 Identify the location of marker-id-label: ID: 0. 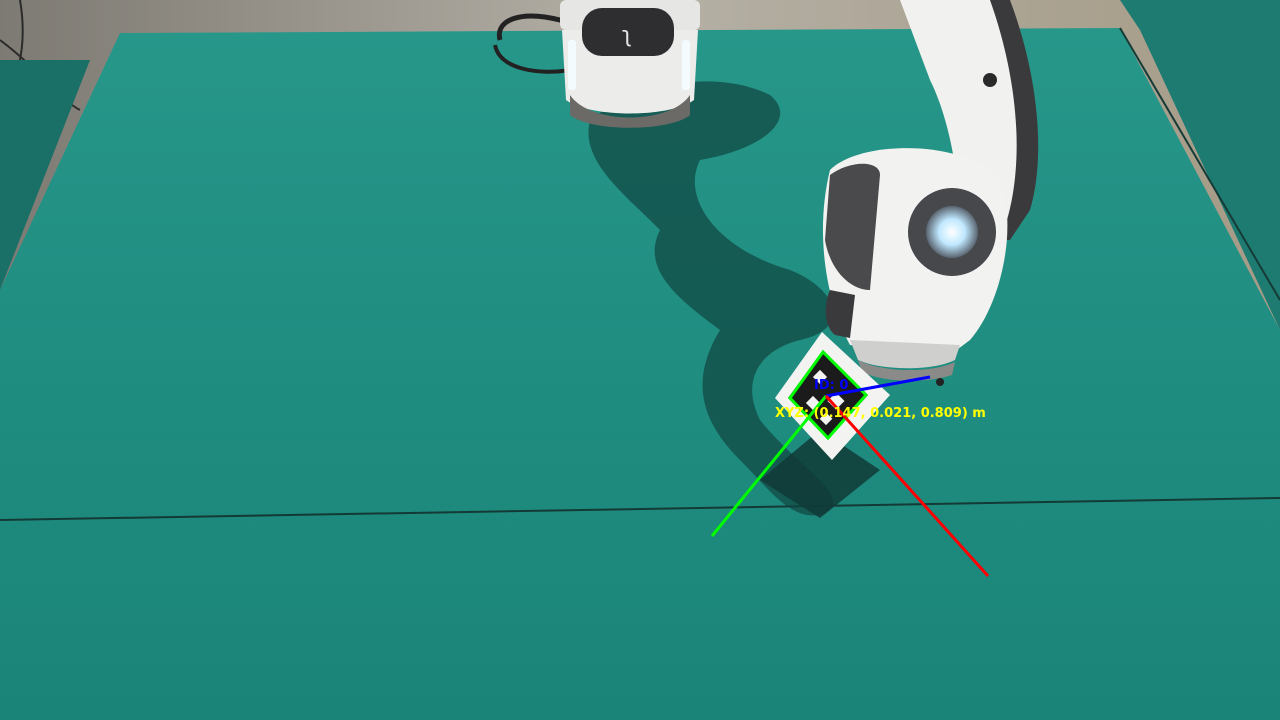
(831, 385).